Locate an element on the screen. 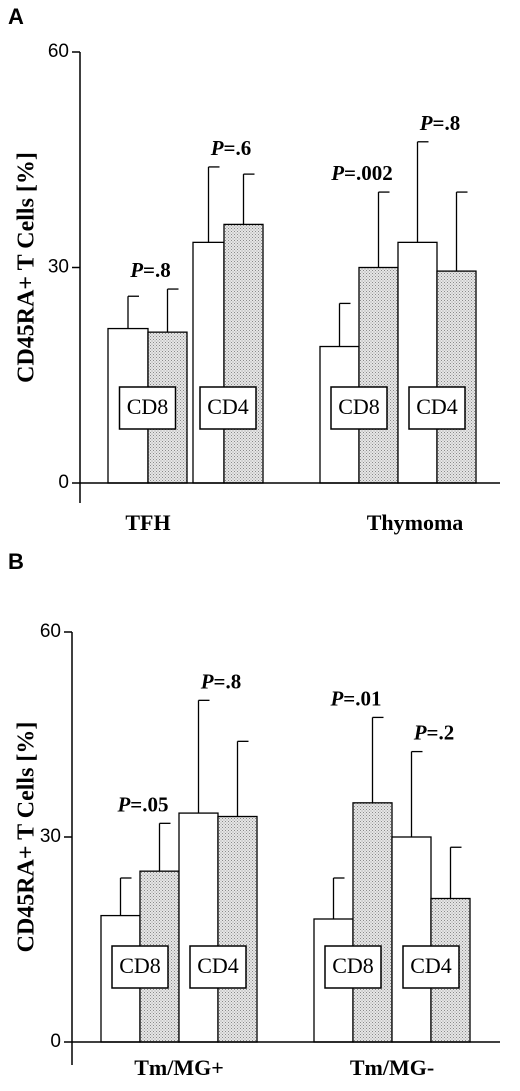  p-value-label: P=.01 is located at coordinates (355, 698).